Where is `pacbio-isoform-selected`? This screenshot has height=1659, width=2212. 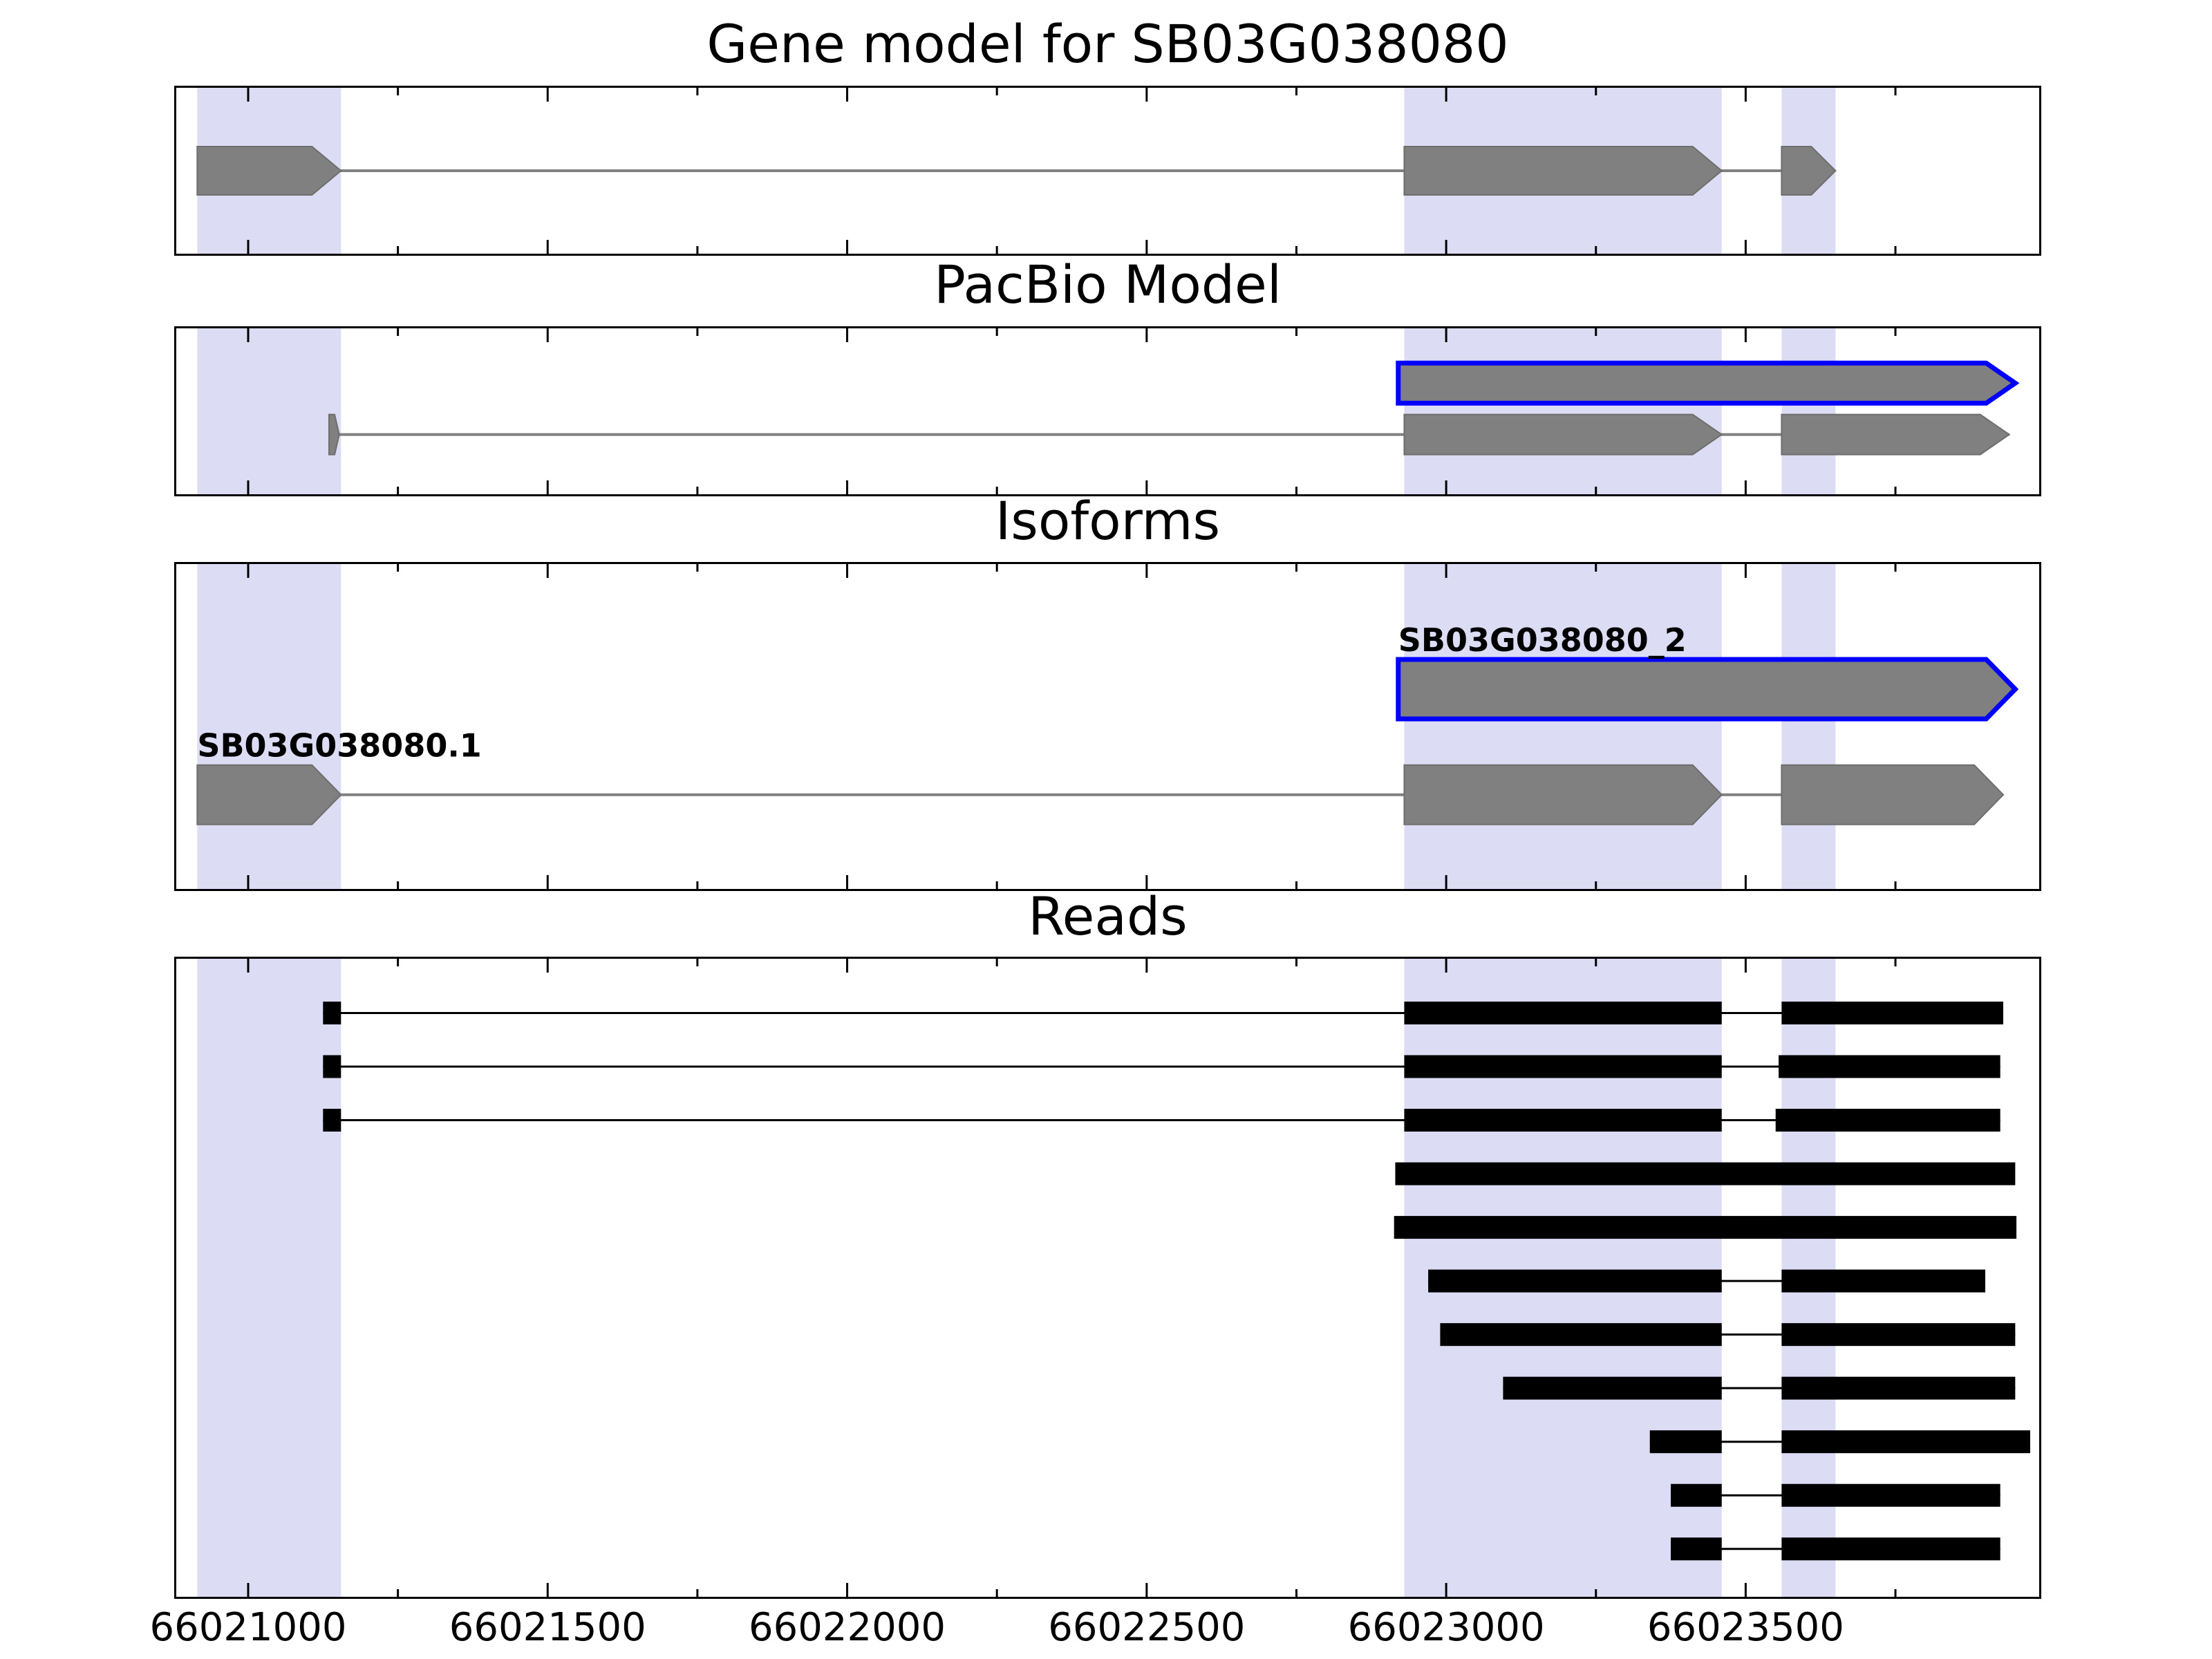 pacbio-isoform-selected is located at coordinates (1708, 383).